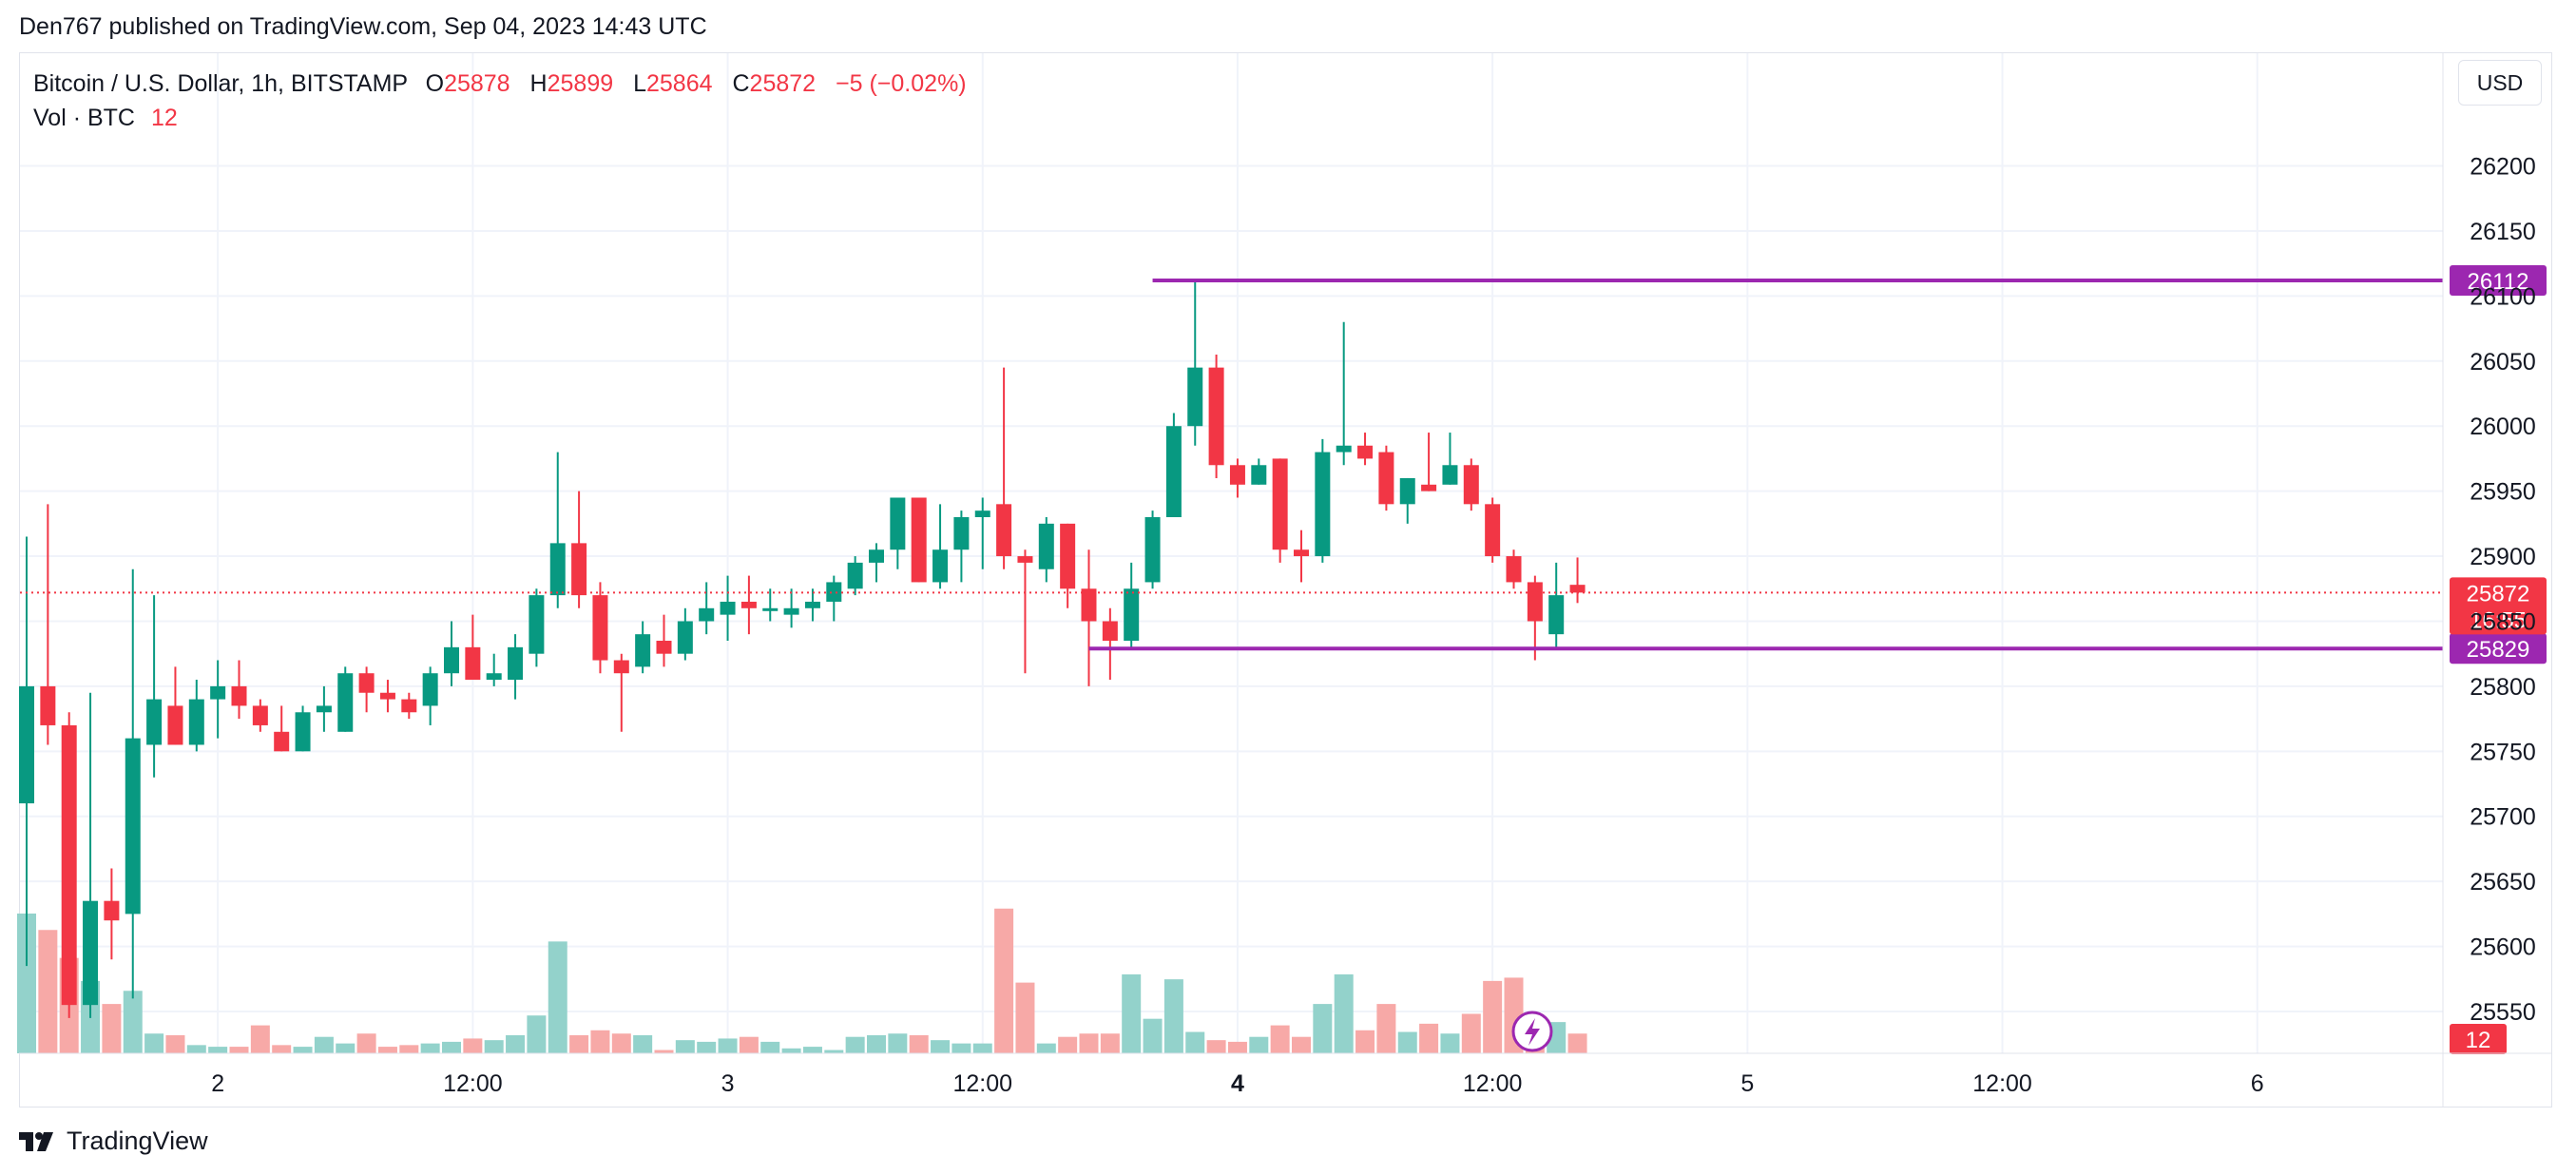 The height and width of the screenshot is (1175, 2576). Describe the element at coordinates (2478, 1040) in the screenshot. I see `last-volume-label: 12` at that location.